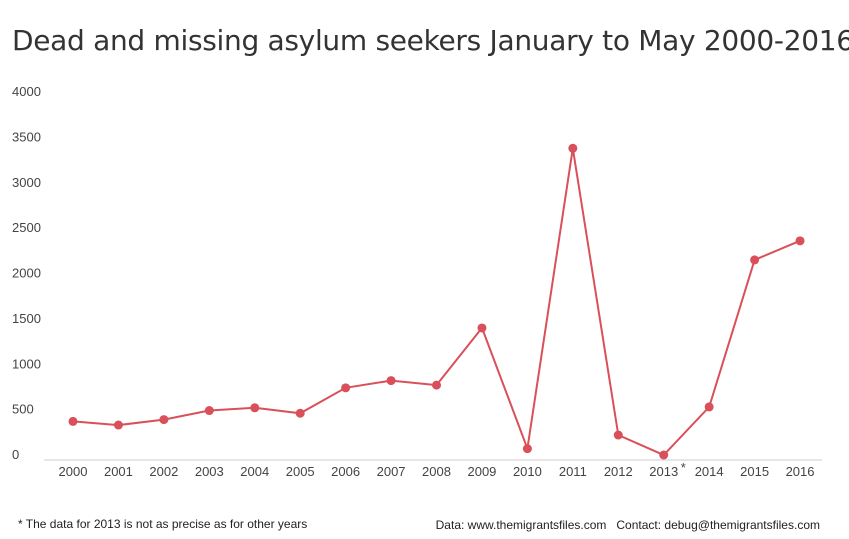  I want to click on x-tick-label: 2015, so click(754, 471).